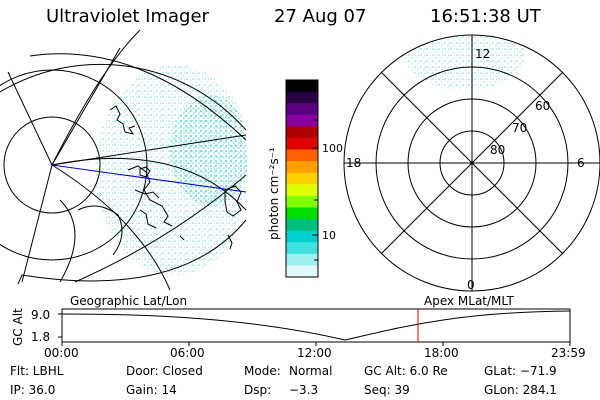 Image resolution: width=600 pixels, height=400 pixels. I want to click on mlt-label-12: 12, so click(482, 54).